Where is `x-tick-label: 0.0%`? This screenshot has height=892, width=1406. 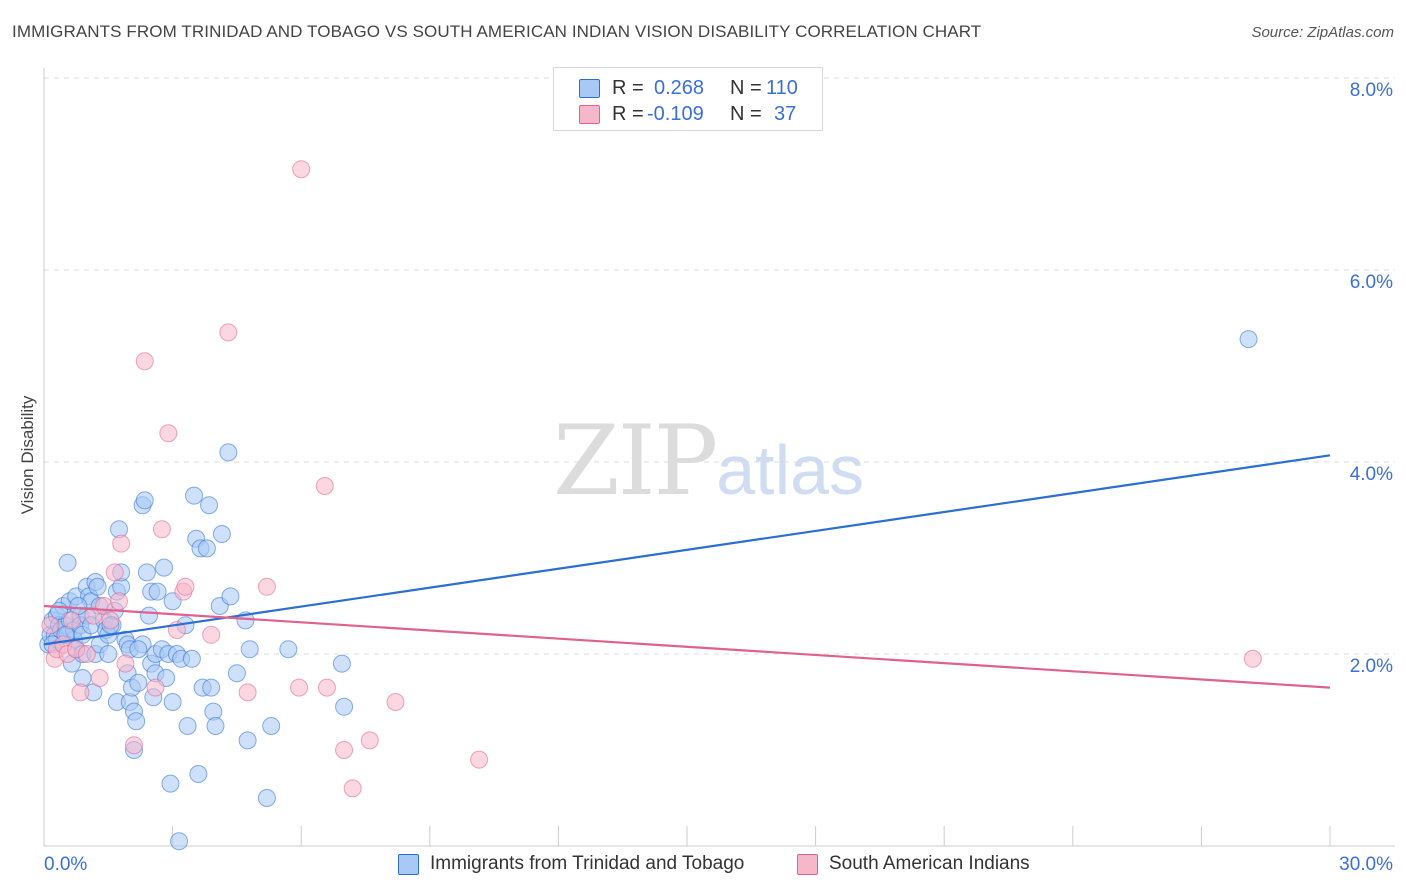 x-tick-label: 0.0% is located at coordinates (65, 864).